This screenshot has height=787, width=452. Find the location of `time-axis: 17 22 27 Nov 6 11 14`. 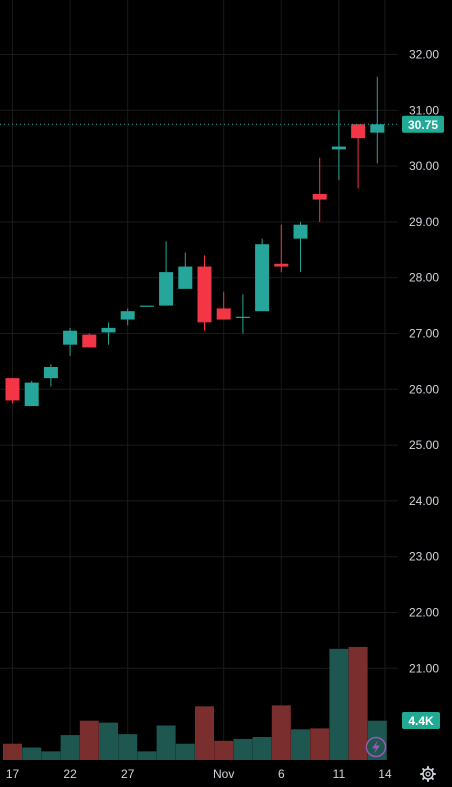

time-axis: 17 22 27 Nov 6 11 14 is located at coordinates (199, 774).